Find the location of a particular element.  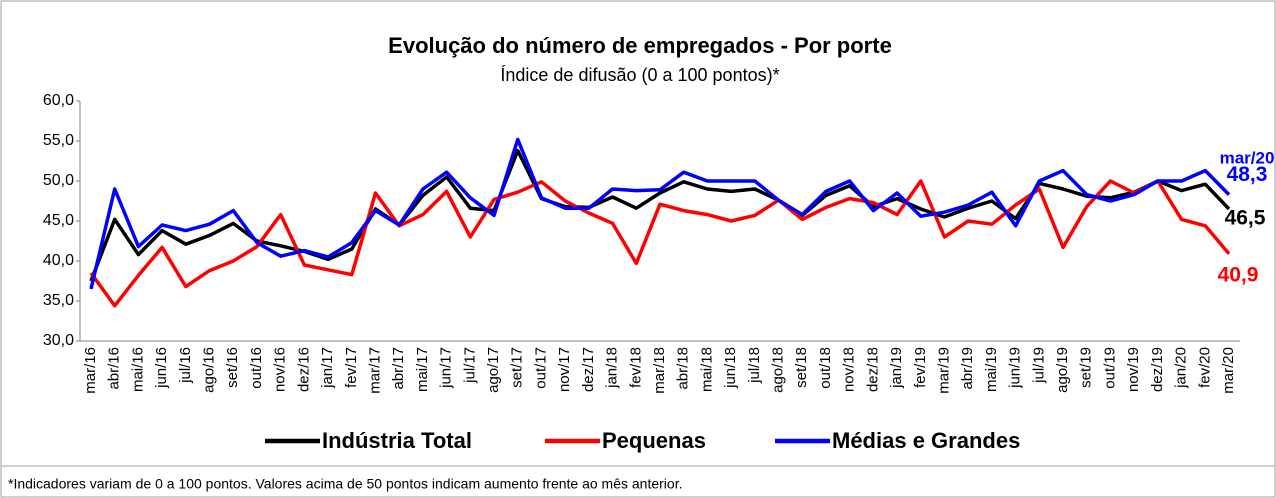

x-tick-label: mai/16 is located at coordinates (137, 369).